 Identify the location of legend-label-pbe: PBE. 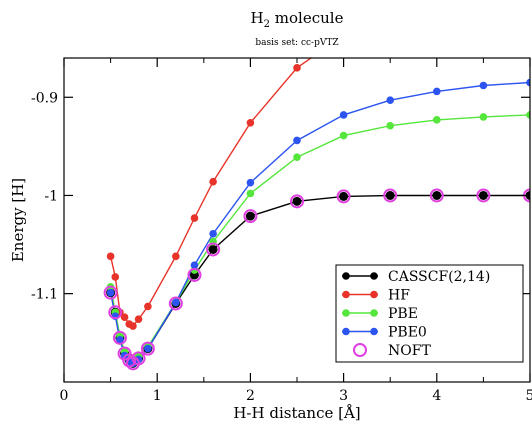
(403, 314).